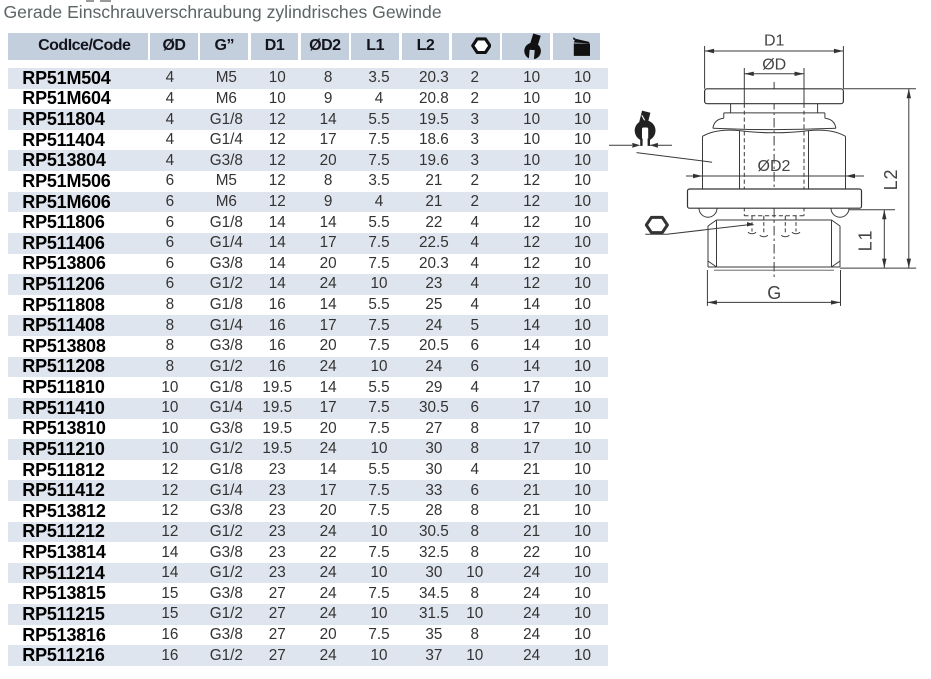  Describe the element at coordinates (774, 41) in the screenshot. I see `svg-text: D1` at that location.